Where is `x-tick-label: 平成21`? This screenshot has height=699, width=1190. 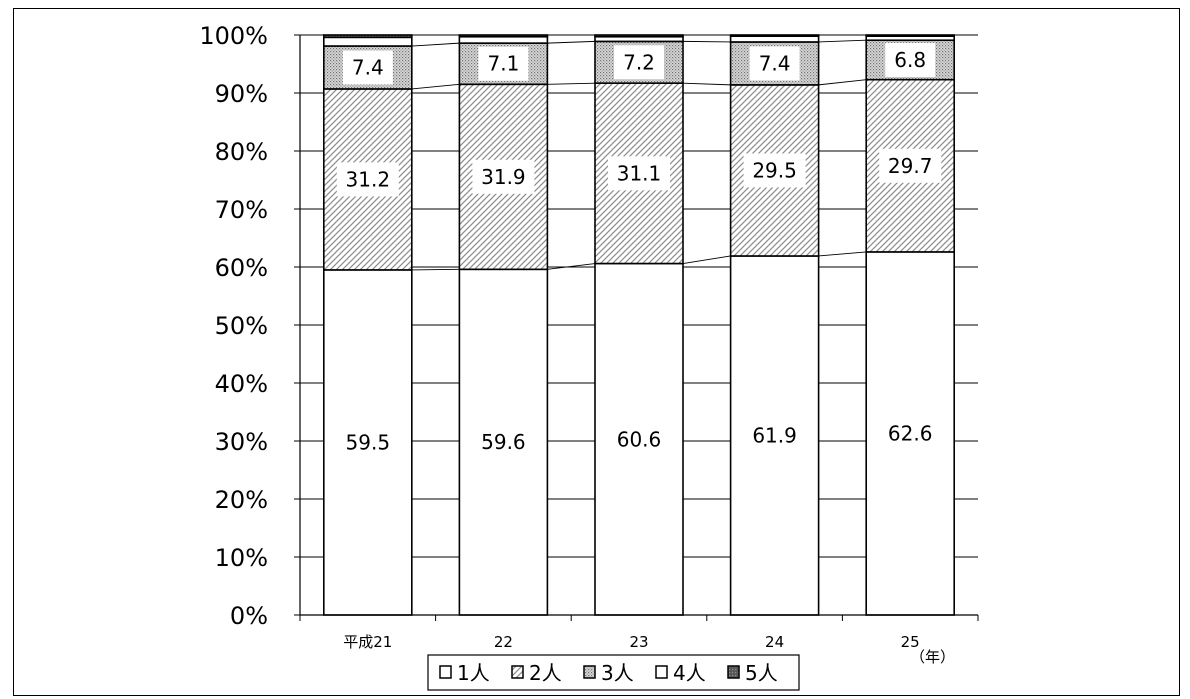 x-tick-label: 平成21 is located at coordinates (367, 642).